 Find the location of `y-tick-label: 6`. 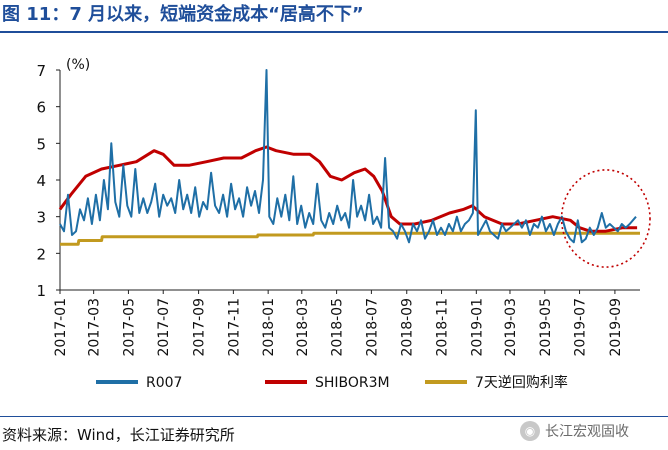

y-tick-label: 6 is located at coordinates (41, 108).